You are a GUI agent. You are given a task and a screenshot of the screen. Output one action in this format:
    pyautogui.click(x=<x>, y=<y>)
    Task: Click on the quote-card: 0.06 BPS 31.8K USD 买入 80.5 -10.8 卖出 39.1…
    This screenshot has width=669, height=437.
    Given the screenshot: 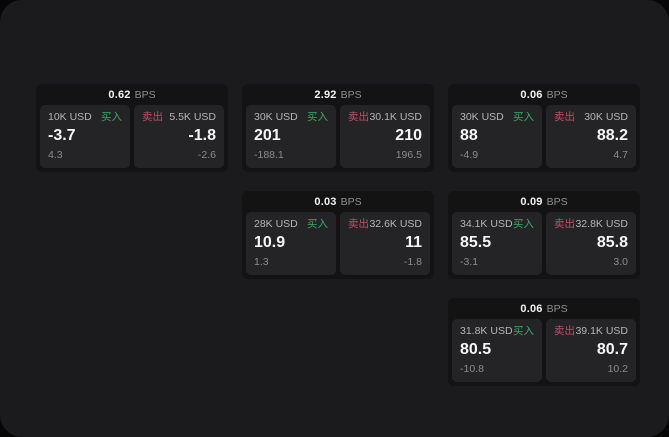 What is the action you would take?
    pyautogui.click(x=544, y=342)
    